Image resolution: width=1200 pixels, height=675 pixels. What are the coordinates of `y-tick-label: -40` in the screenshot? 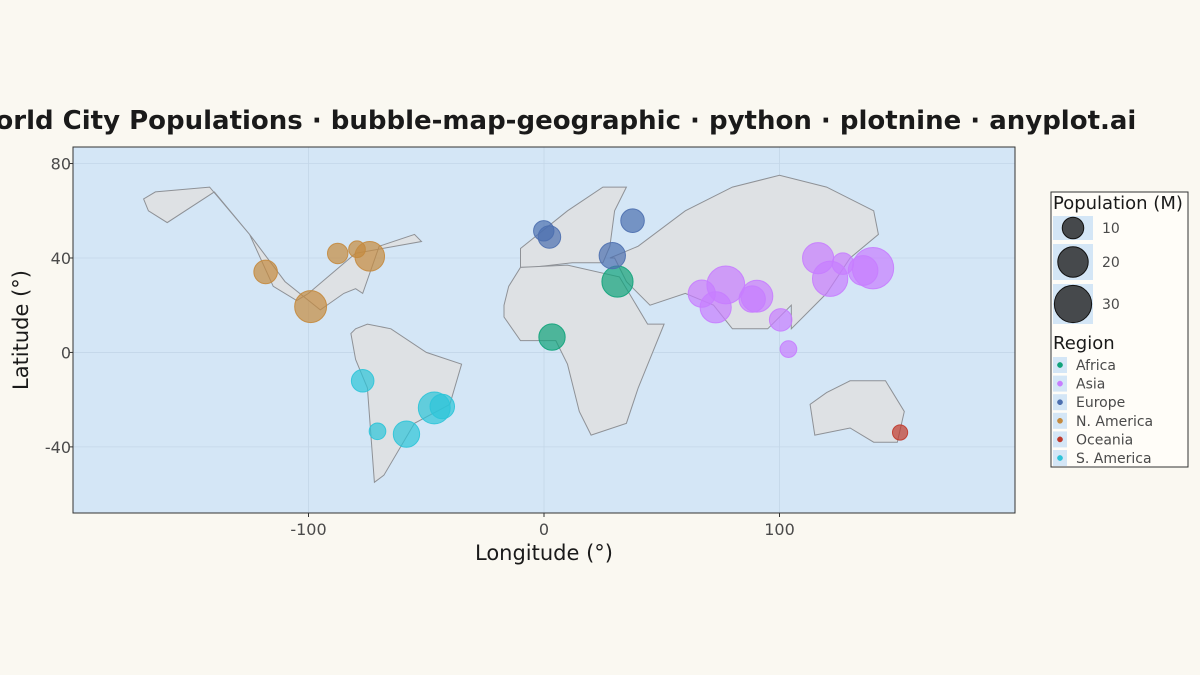 It's located at (58, 447).